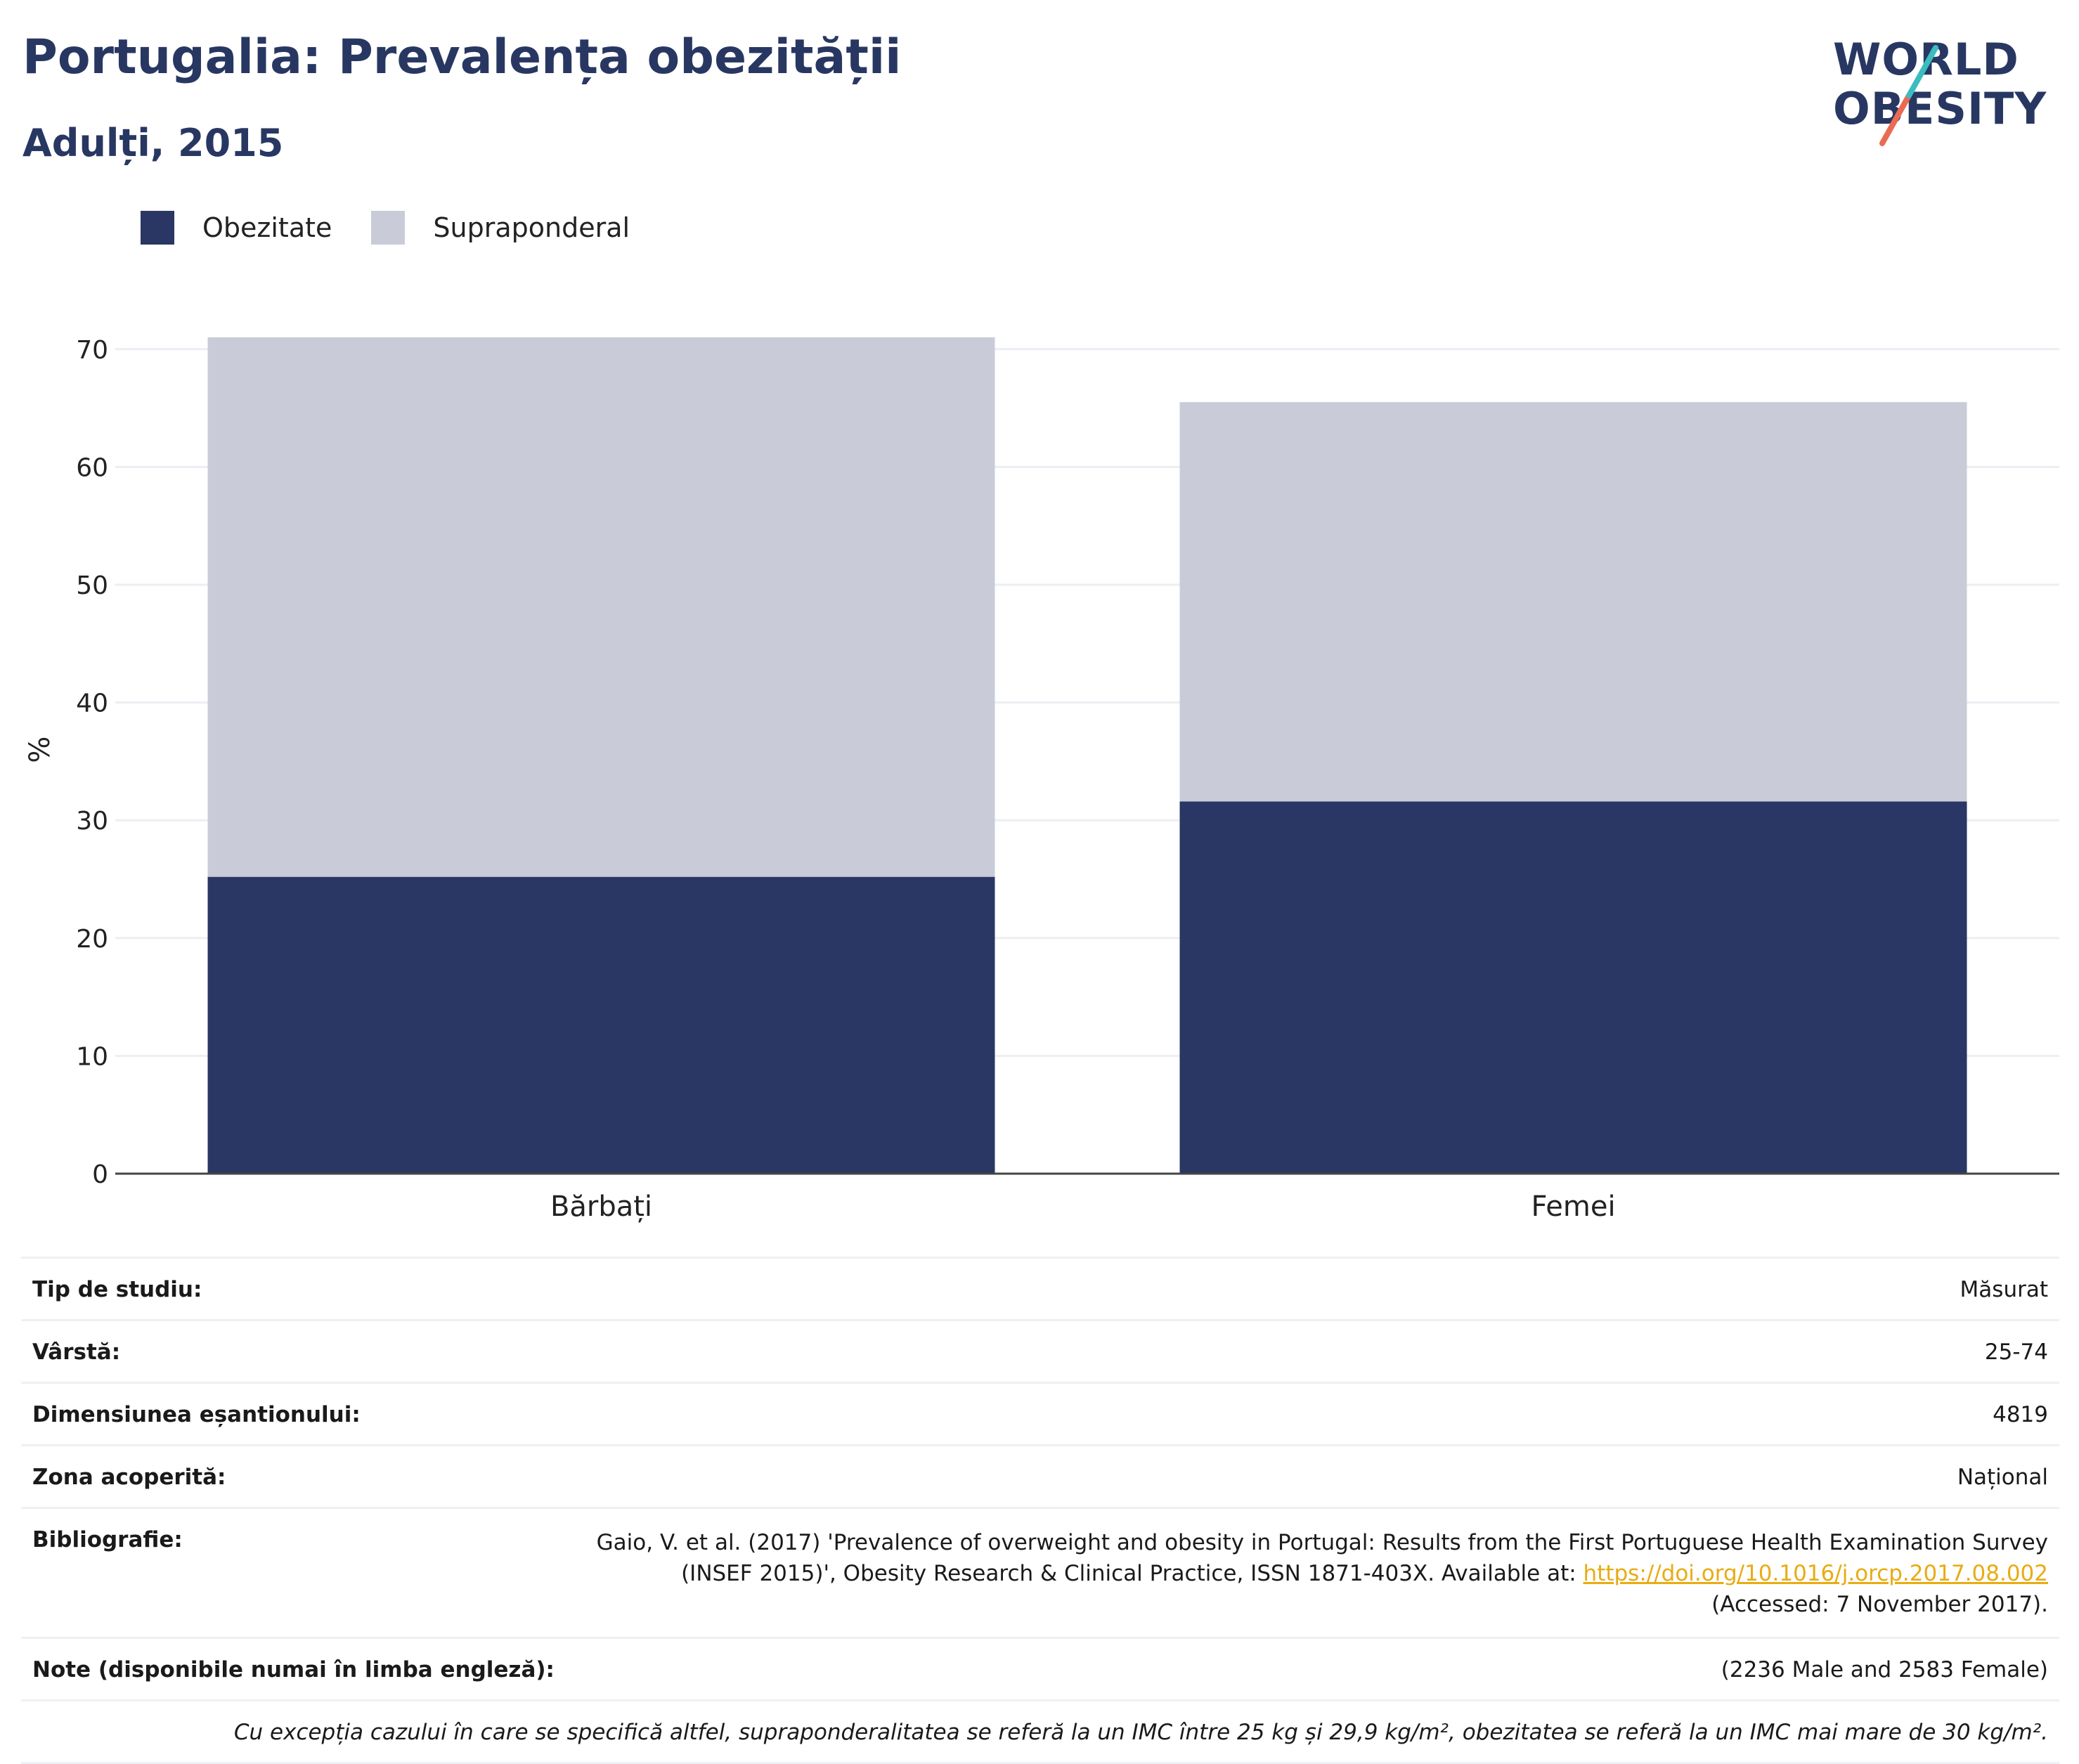  What do you see at coordinates (2020, 1414) in the screenshot?
I see `info-value: 4819` at bounding box center [2020, 1414].